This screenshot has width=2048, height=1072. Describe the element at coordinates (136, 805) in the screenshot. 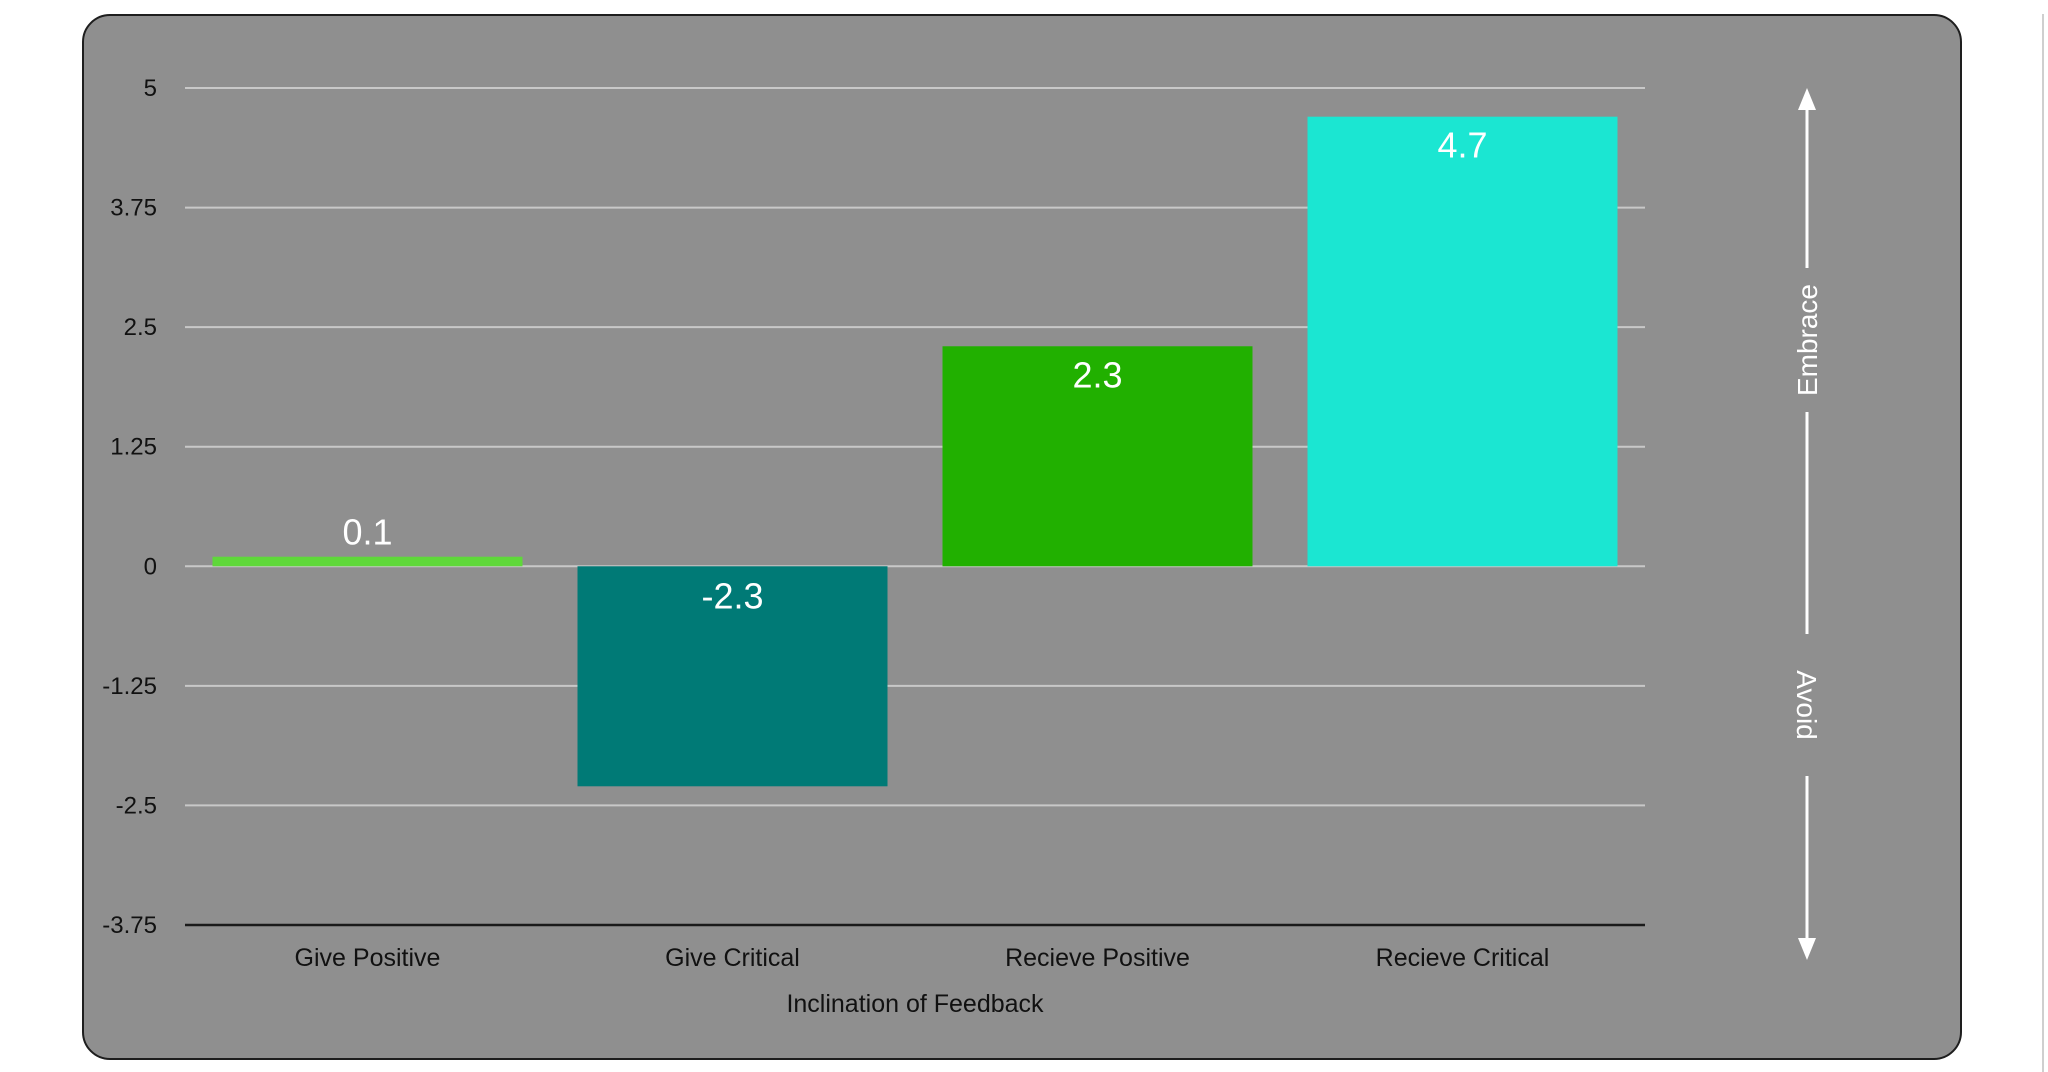

I see `y-tick-label: -2.5` at that location.